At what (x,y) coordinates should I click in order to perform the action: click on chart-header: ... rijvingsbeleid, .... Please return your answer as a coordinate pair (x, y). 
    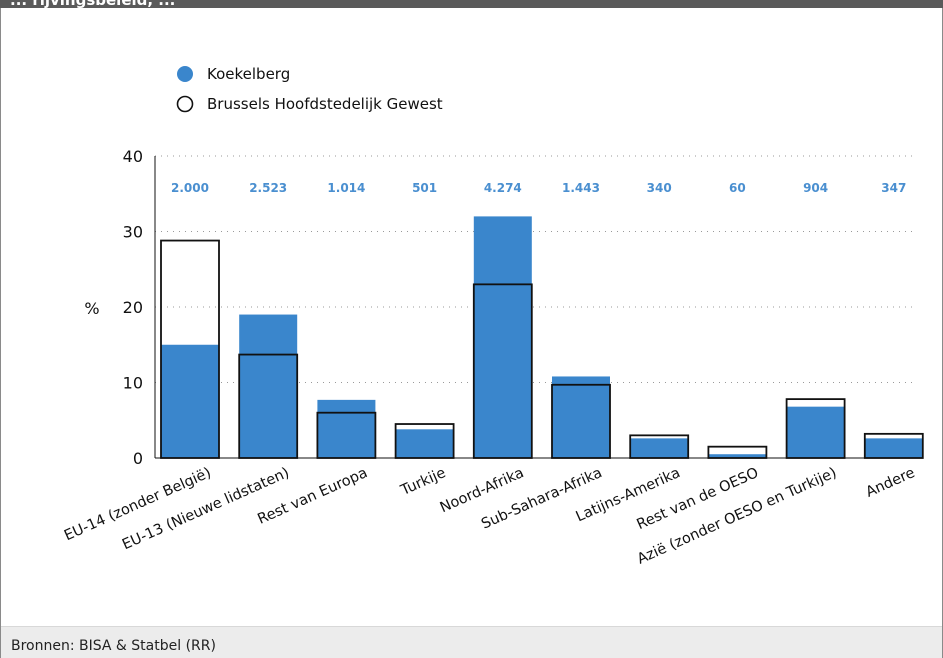
    Looking at the image, I should click on (471, 4).